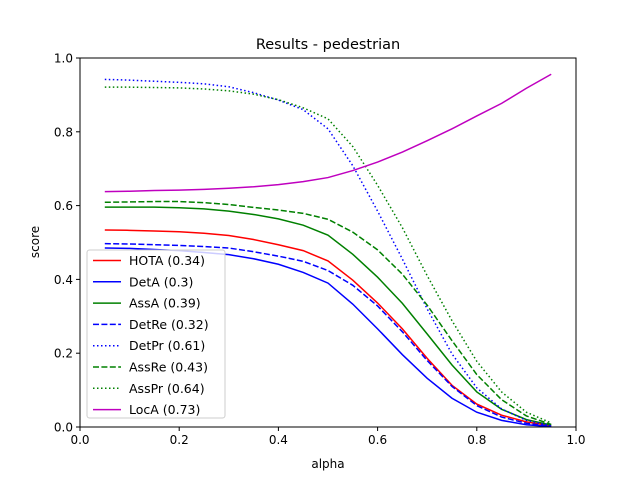 The width and height of the screenshot is (640, 484). I want to click on x-tick-label: 0.6, so click(377, 440).